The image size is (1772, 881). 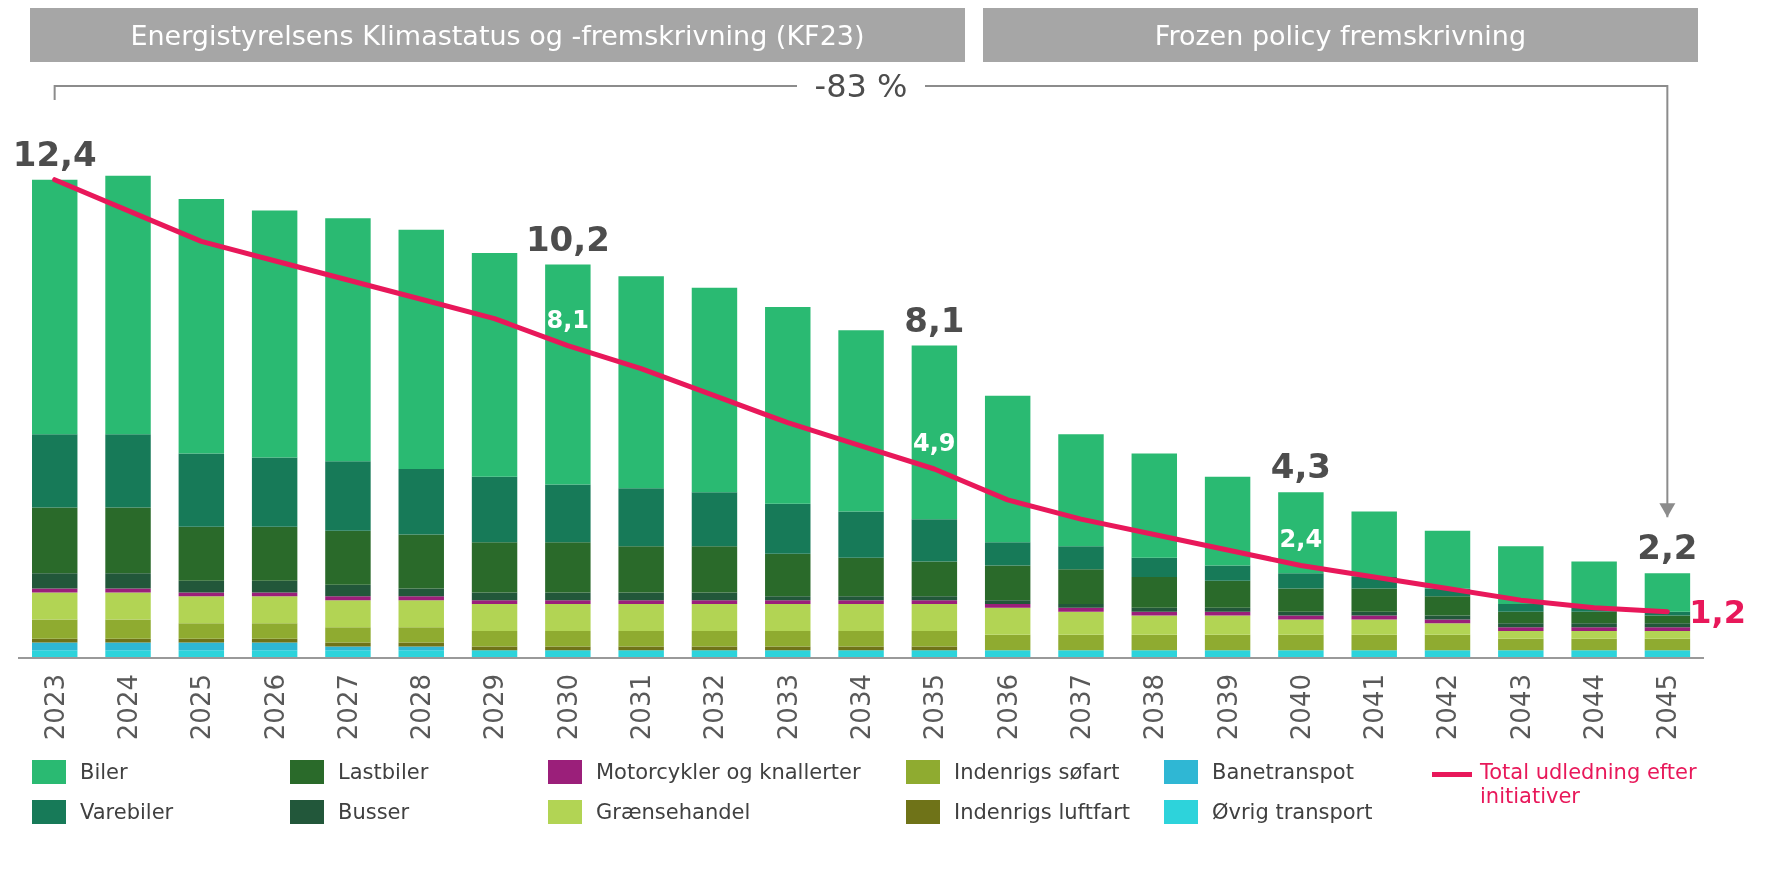 I want to click on legend-label: Biler, so click(x=104, y=772).